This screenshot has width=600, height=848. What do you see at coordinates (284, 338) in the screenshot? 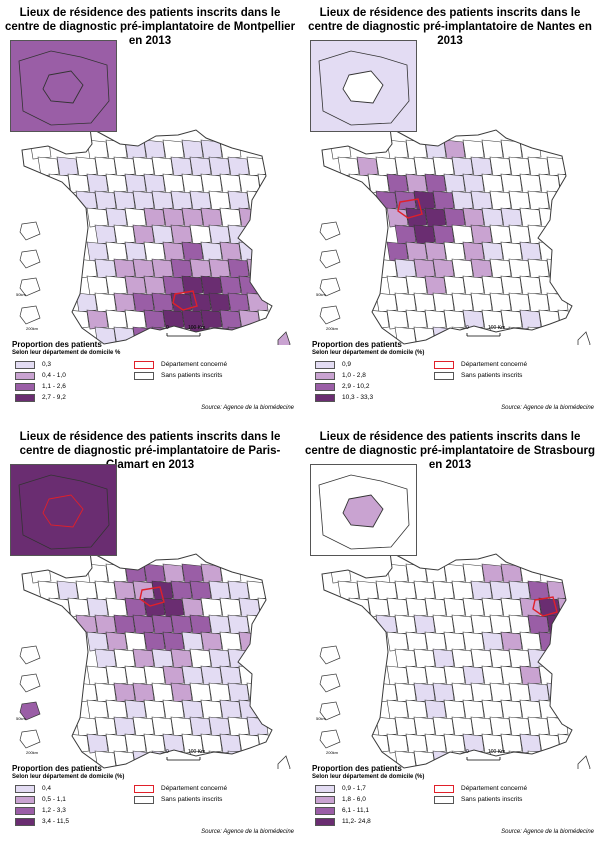
I see `corsica` at bounding box center [284, 338].